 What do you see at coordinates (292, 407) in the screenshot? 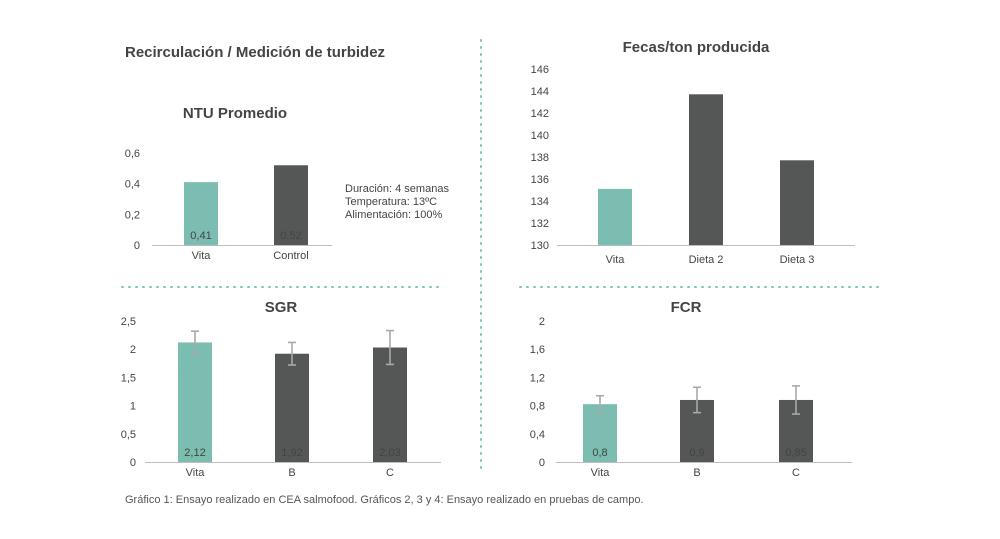
I see `bar-b` at bounding box center [292, 407].